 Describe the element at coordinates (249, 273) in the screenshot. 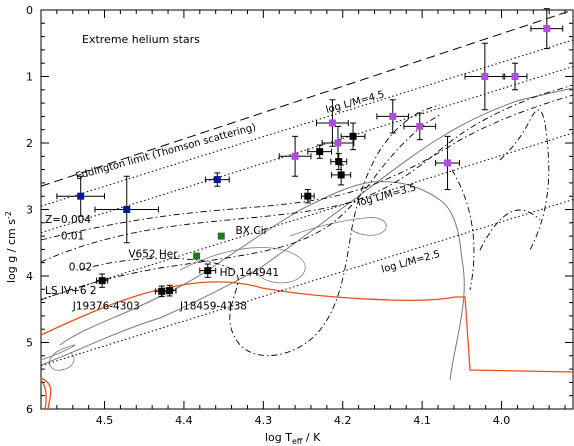

I see `annotation-label: HD 144941` at that location.